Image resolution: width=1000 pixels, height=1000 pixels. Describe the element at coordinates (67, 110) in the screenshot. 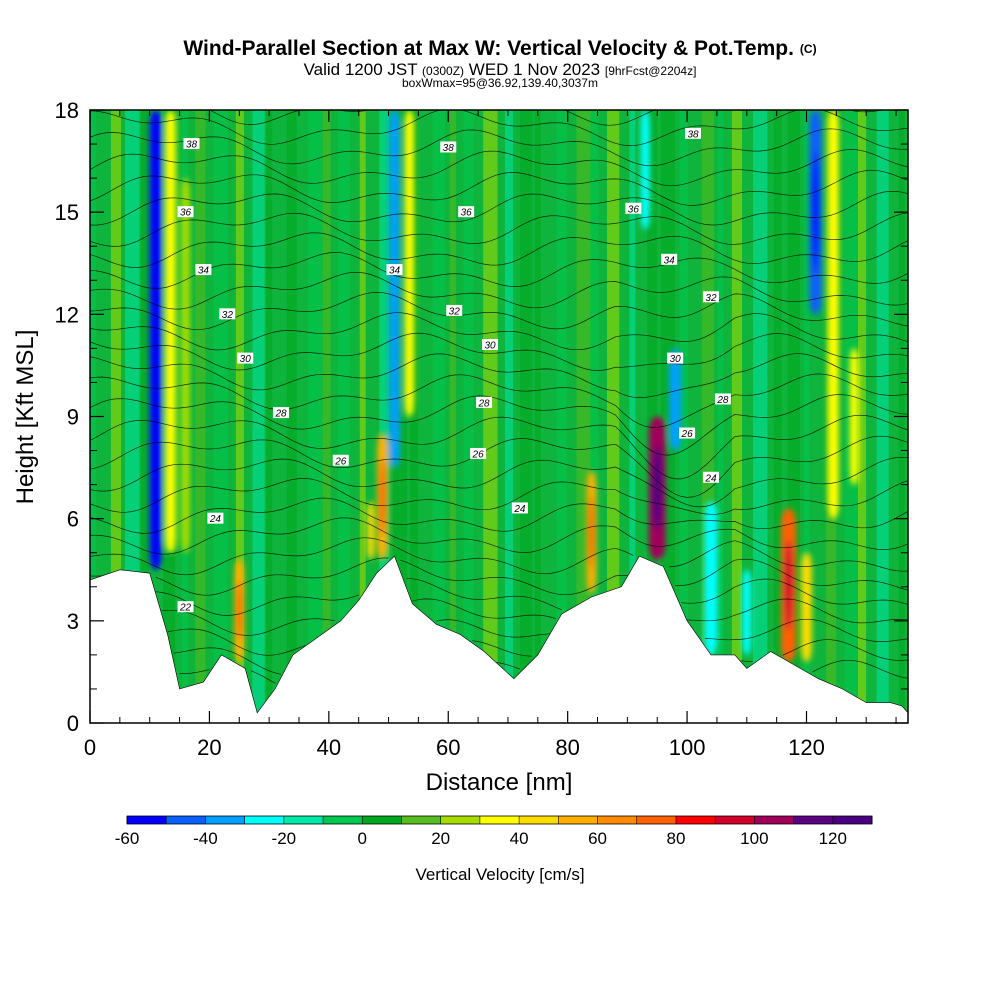

I see `y-tick-label: 18` at that location.